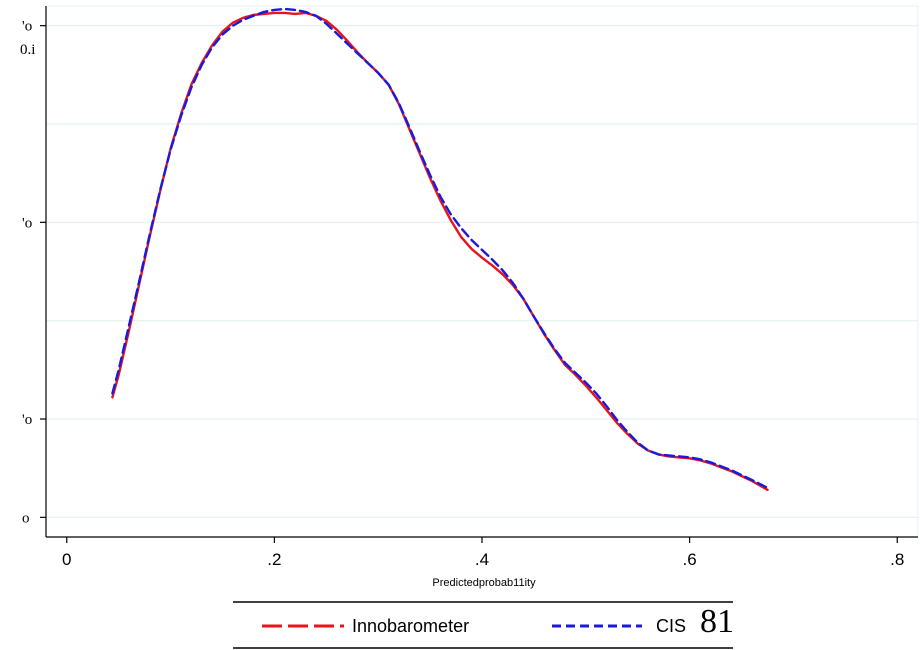 Image resolution: width=920 pixels, height=650 pixels. Describe the element at coordinates (27, 50) in the screenshot. I see `y-extra-label: 0.i` at that location.